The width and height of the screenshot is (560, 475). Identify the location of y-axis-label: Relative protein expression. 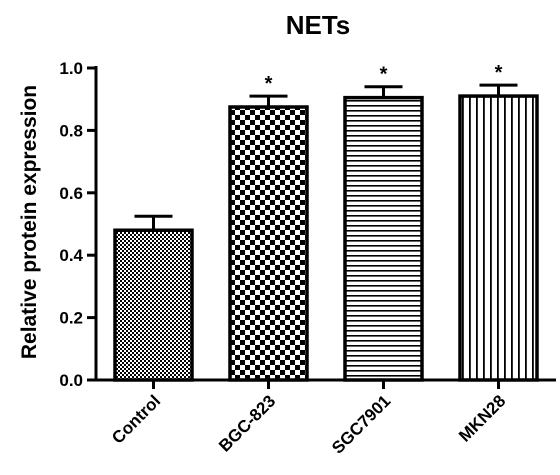
(29, 222).